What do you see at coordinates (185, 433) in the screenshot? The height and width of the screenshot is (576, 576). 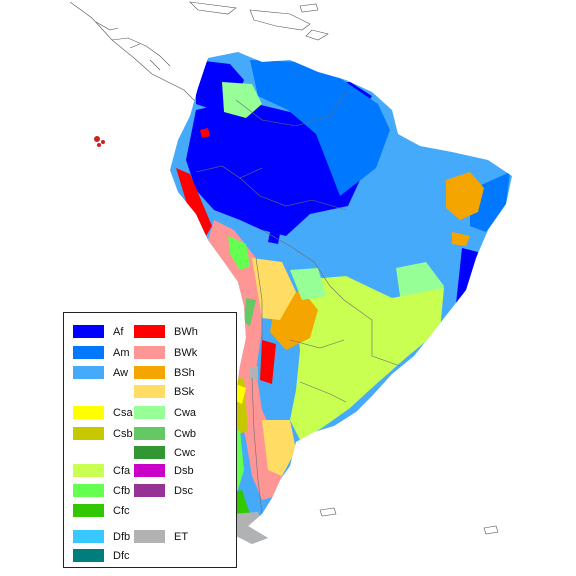 I see `legend-label-cwb: Cwb` at bounding box center [185, 433].